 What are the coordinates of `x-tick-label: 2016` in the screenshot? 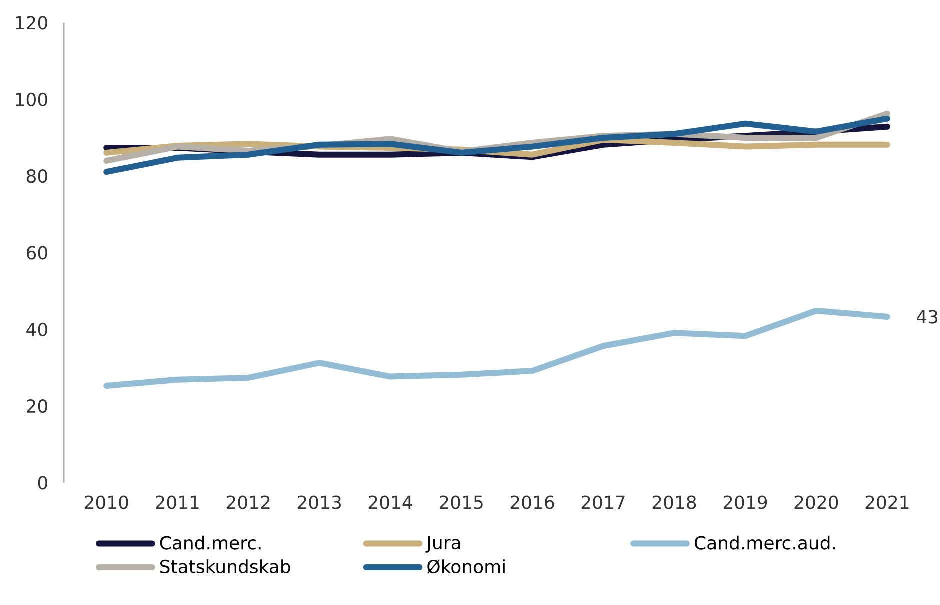 It's located at (532, 503).